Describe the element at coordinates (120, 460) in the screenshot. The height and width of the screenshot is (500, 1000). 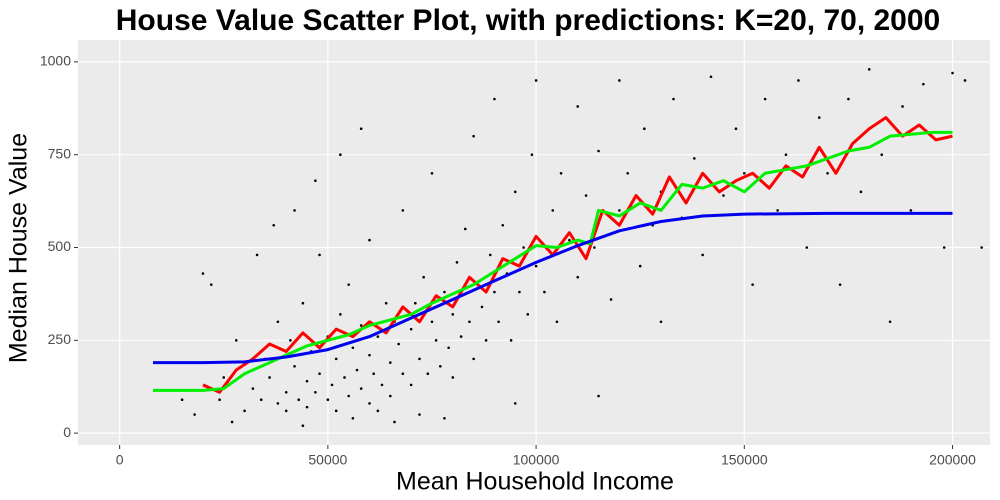
I see `x-tick-label: 0` at that location.